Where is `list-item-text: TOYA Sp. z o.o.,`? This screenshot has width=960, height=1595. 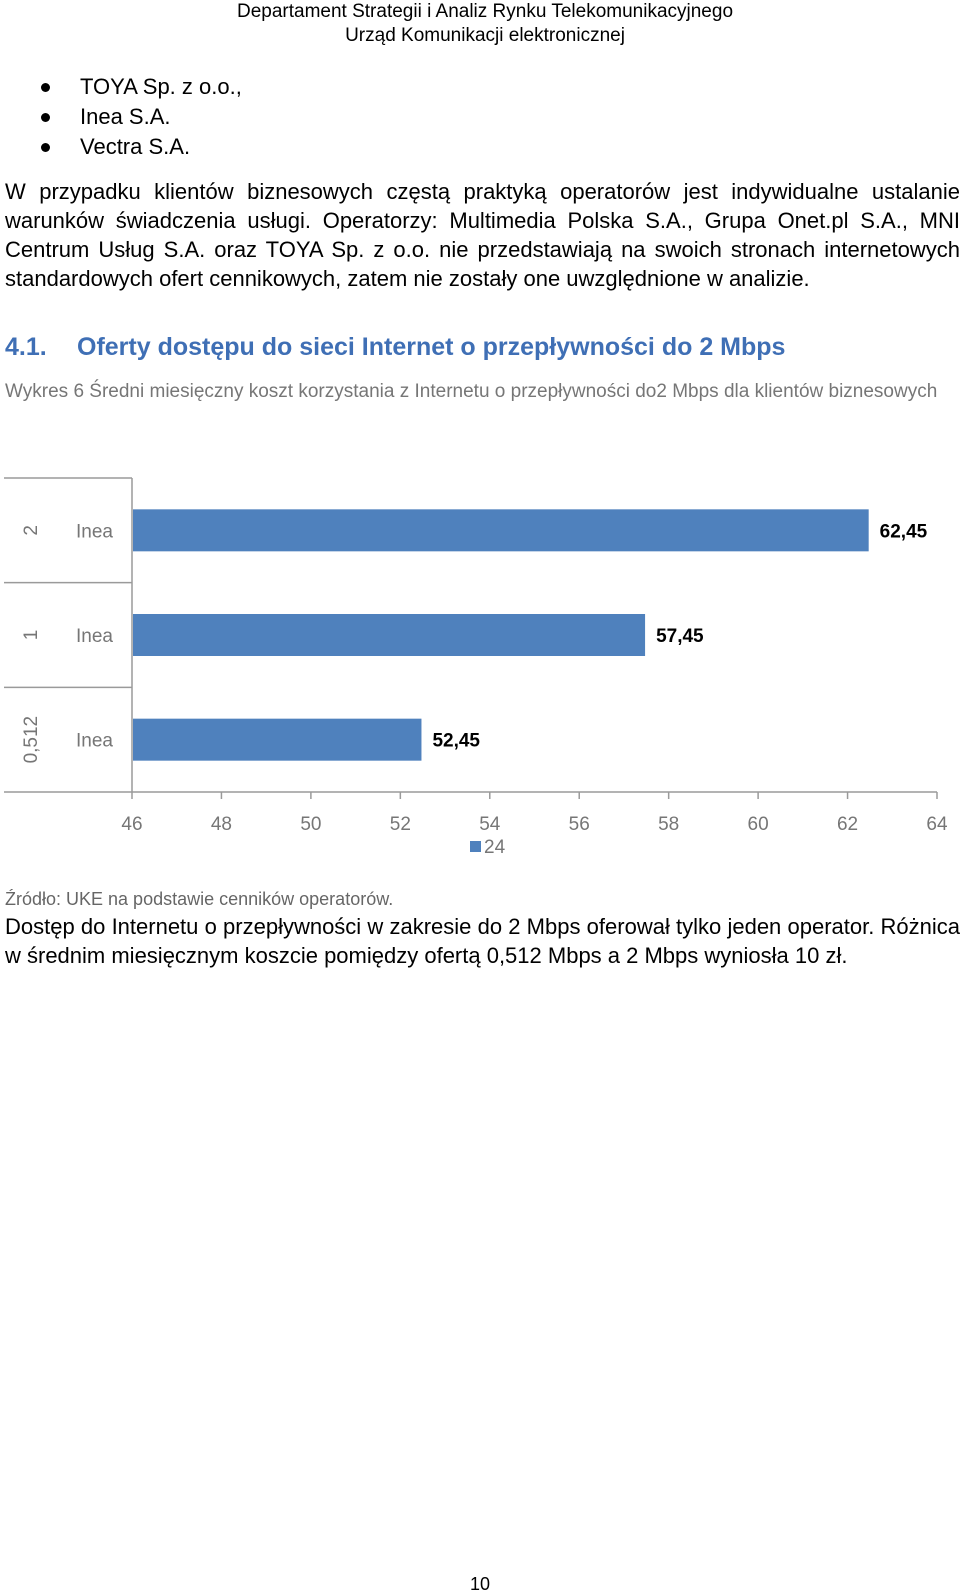
list-item-text: TOYA Sp. z o.o., is located at coordinates (161, 86).